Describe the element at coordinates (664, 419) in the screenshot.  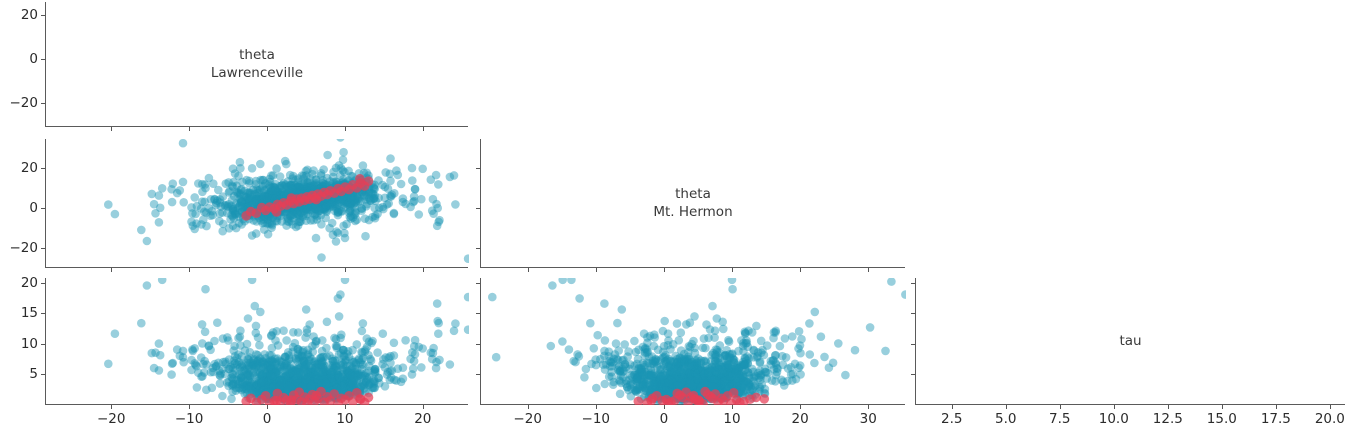
I see `x-tick-label: 0` at that location.